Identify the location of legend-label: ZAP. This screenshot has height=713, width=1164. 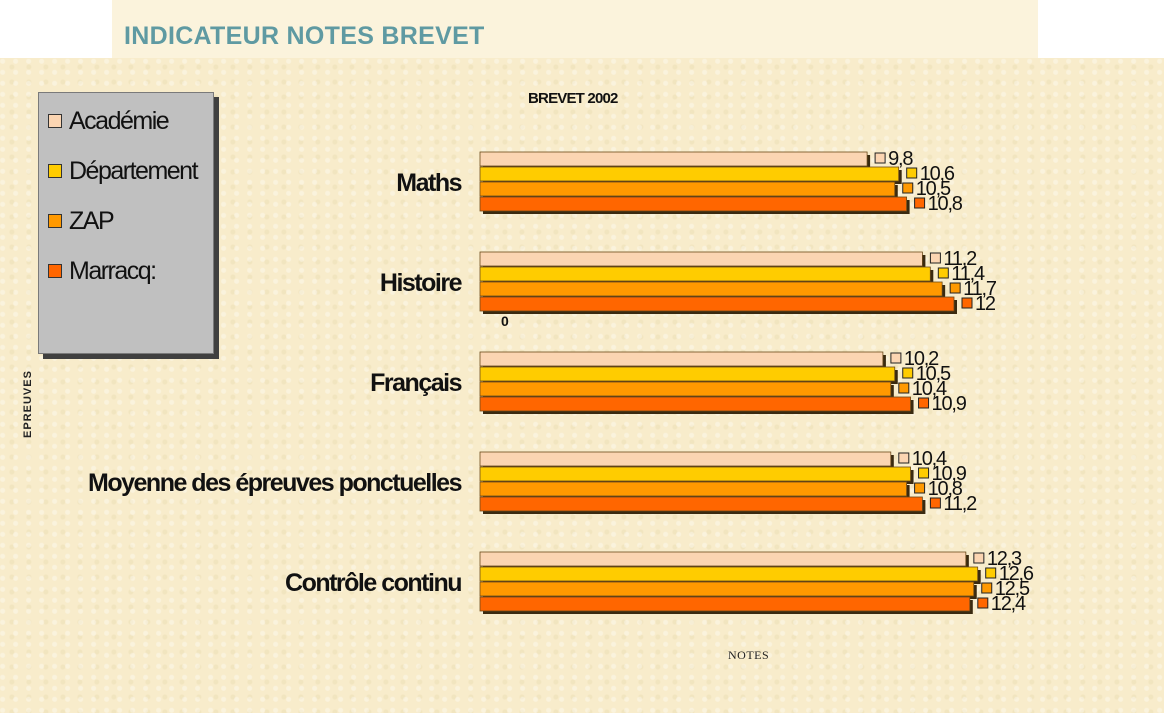
(92, 220).